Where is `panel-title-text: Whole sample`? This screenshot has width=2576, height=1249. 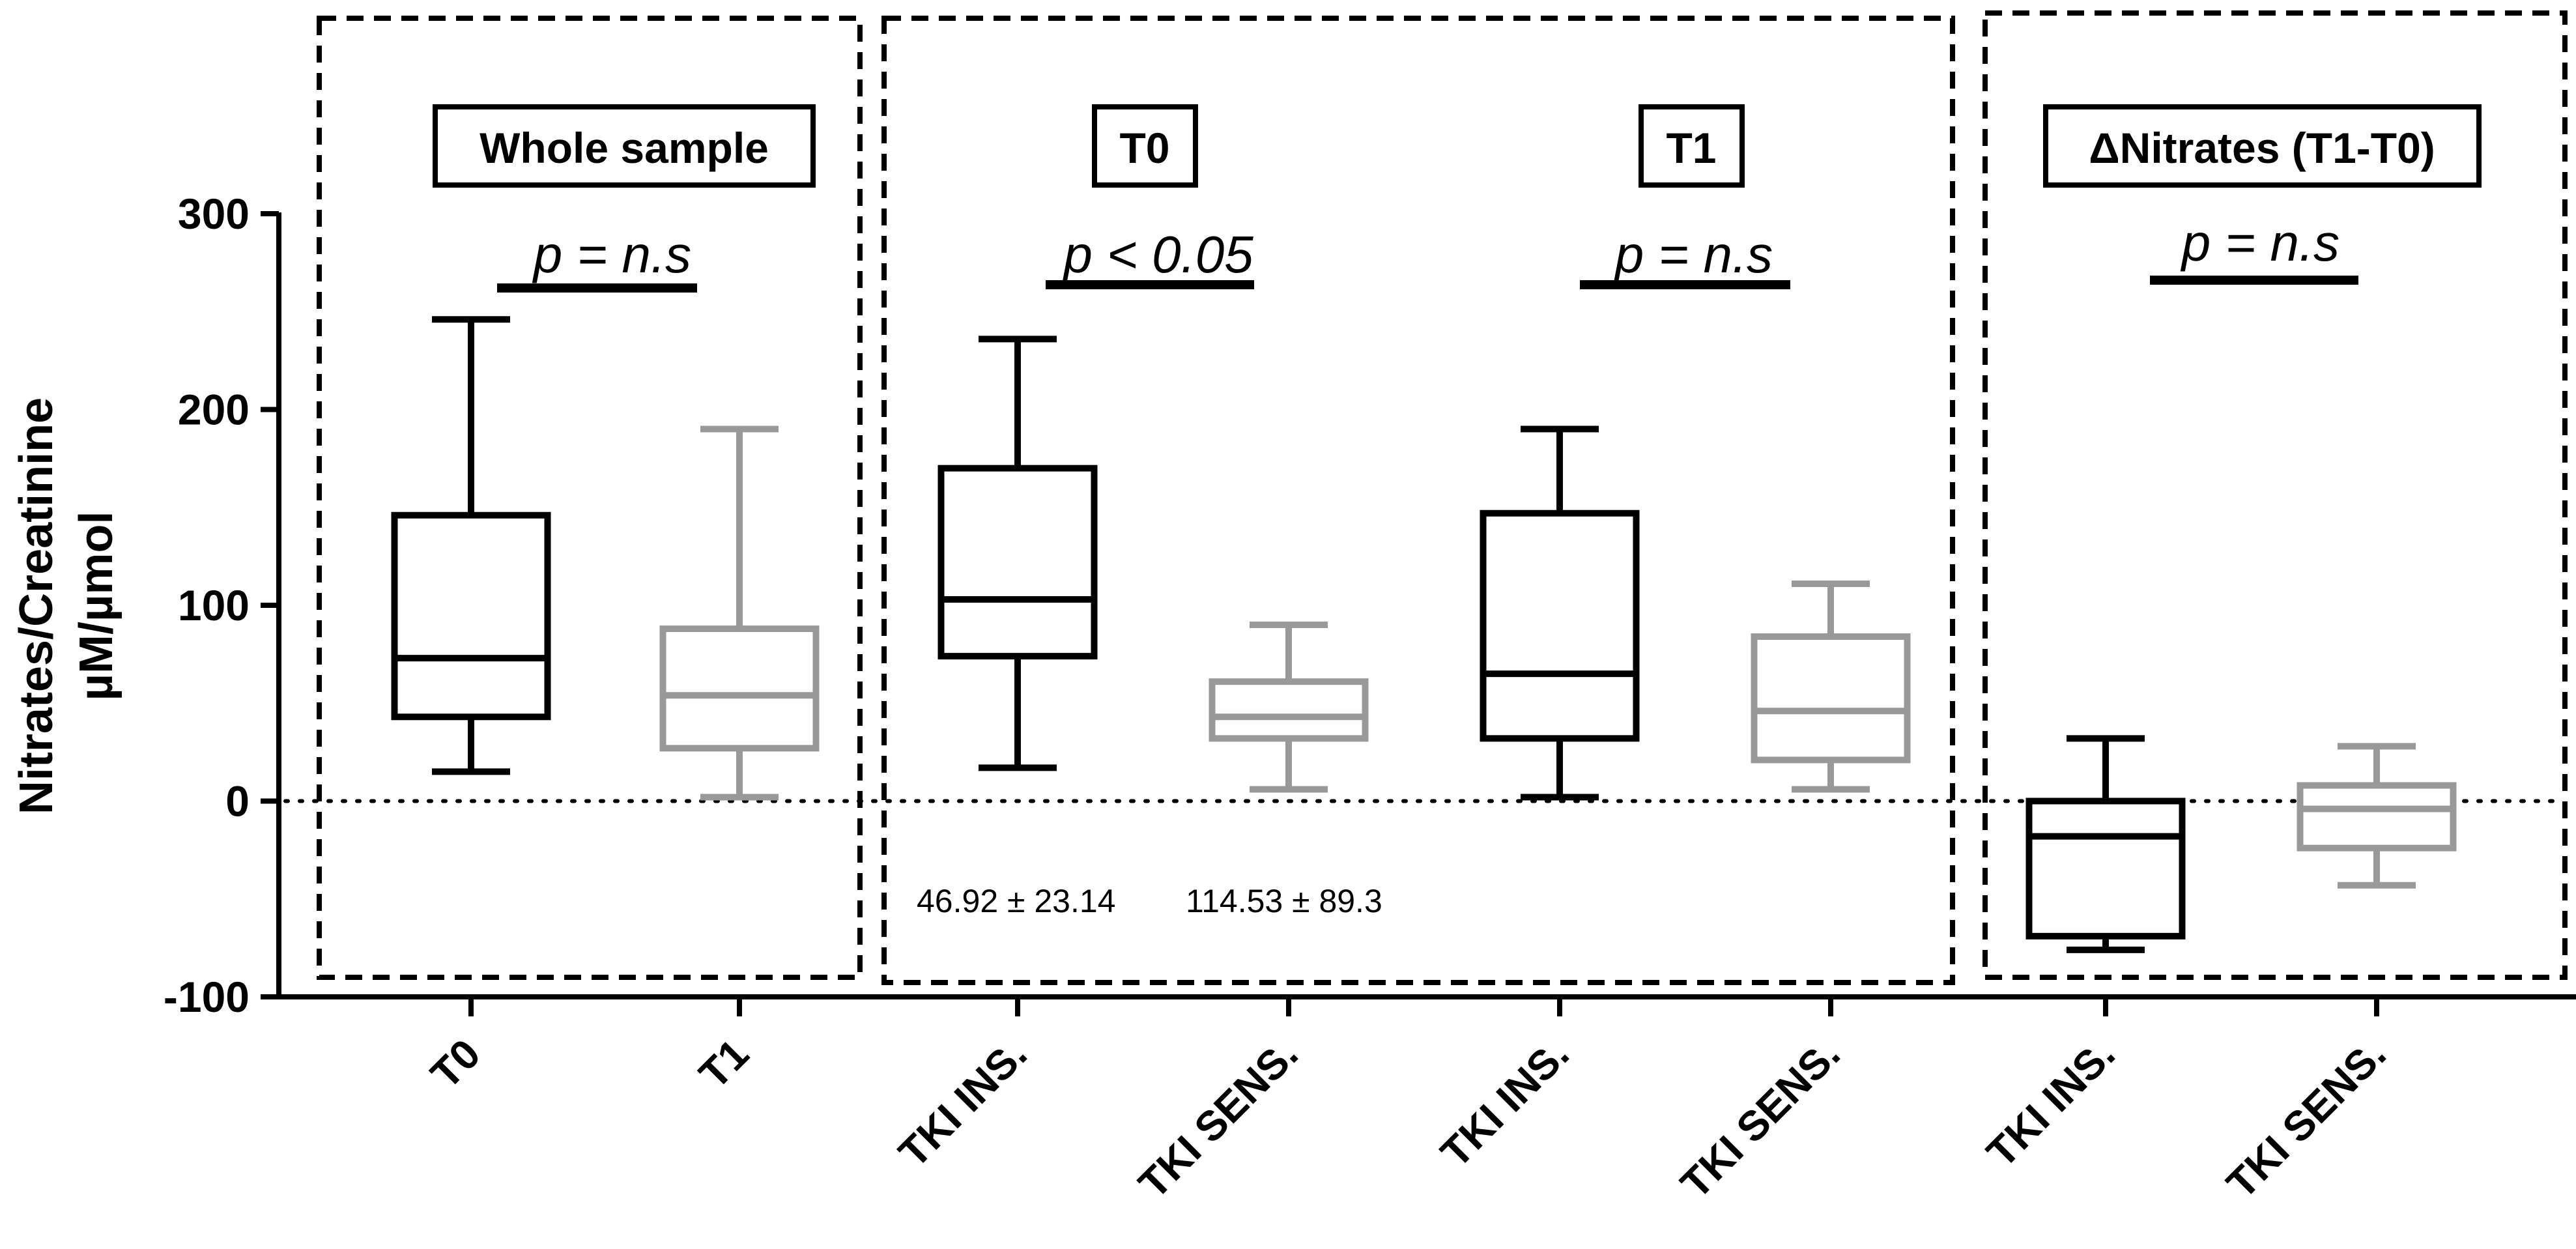
panel-title-text: Whole sample is located at coordinates (624, 148).